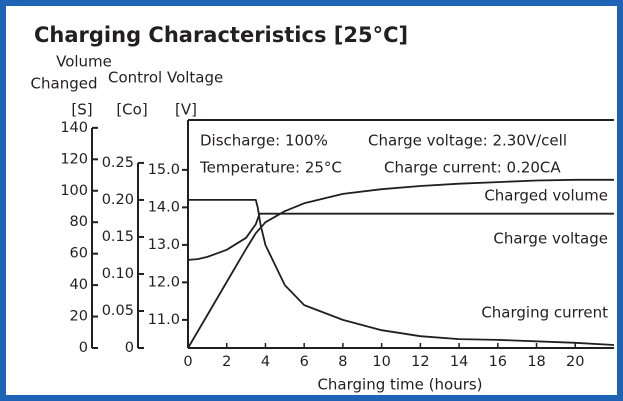 This screenshot has height=401, width=623. Describe the element at coordinates (459, 362) in the screenshot. I see `x-tick-label: 14` at that location.